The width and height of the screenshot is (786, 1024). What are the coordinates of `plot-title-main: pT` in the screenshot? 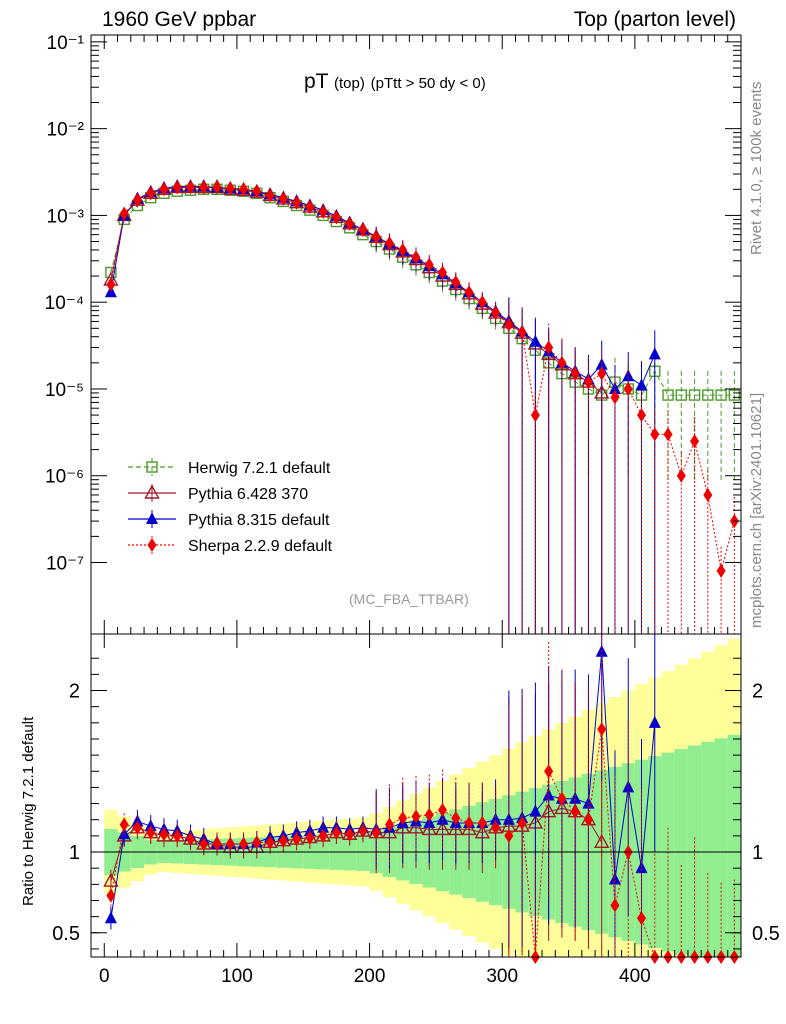 It's located at (316, 81).